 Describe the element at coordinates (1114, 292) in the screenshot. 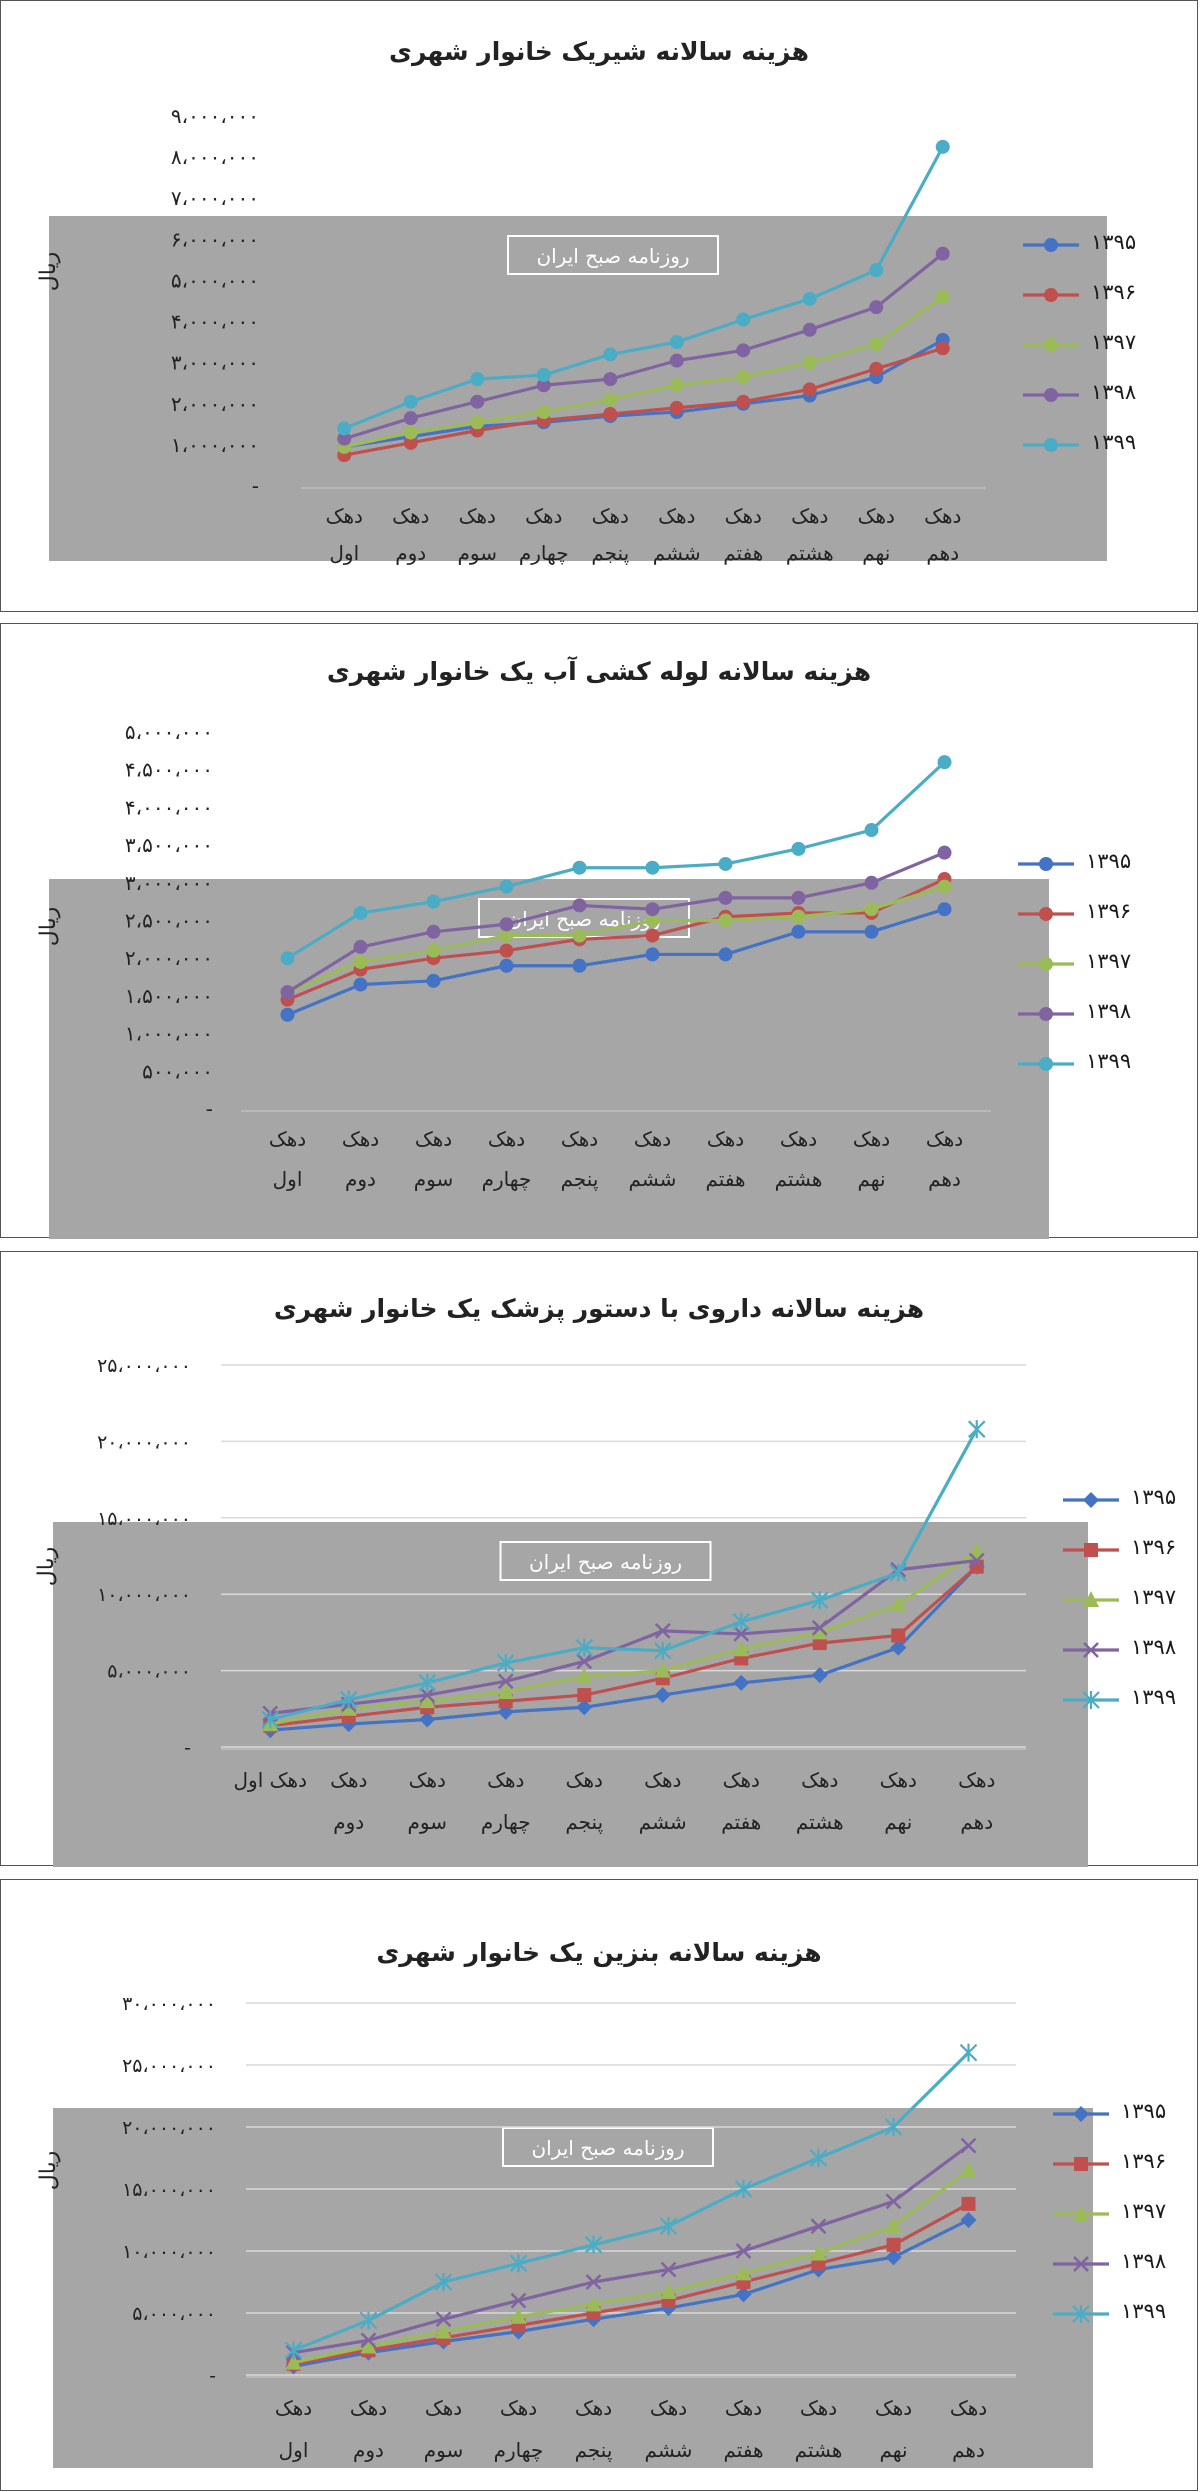

I see `legend-label: ۱۳۹۶` at that location.